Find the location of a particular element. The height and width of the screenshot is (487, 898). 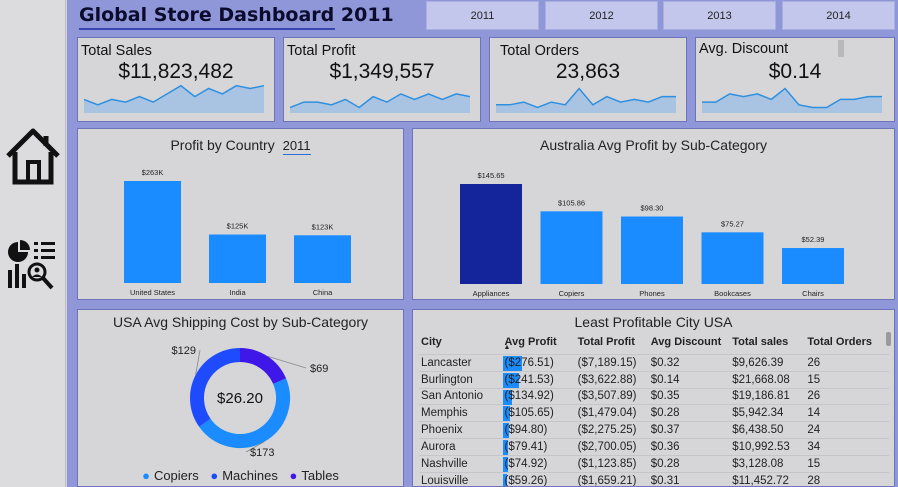

cell-avg-discount: $0.37 is located at coordinates (689, 430).